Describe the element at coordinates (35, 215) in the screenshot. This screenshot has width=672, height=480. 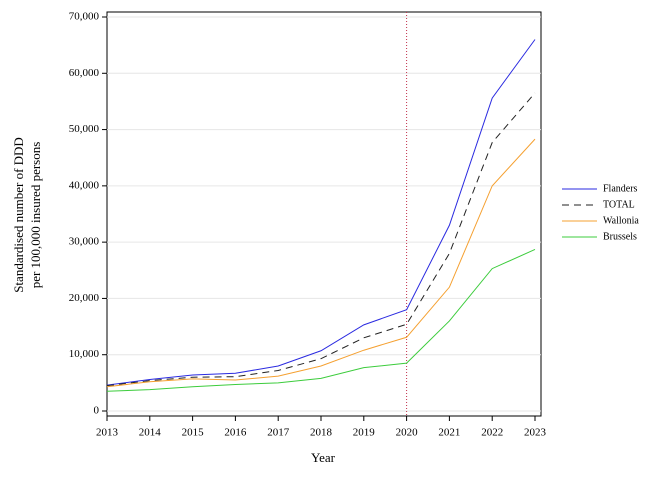
I see `y-axis-title: per 100,000 insured persons` at that location.